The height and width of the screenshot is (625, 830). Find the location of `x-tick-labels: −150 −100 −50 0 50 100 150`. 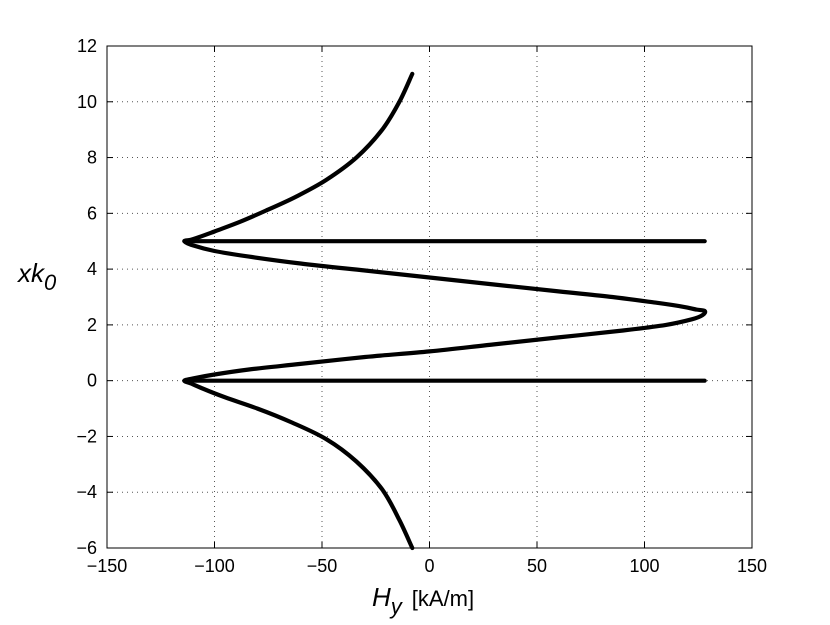

x-tick-labels: −150 −100 −50 0 50 100 150 is located at coordinates (427, 566).